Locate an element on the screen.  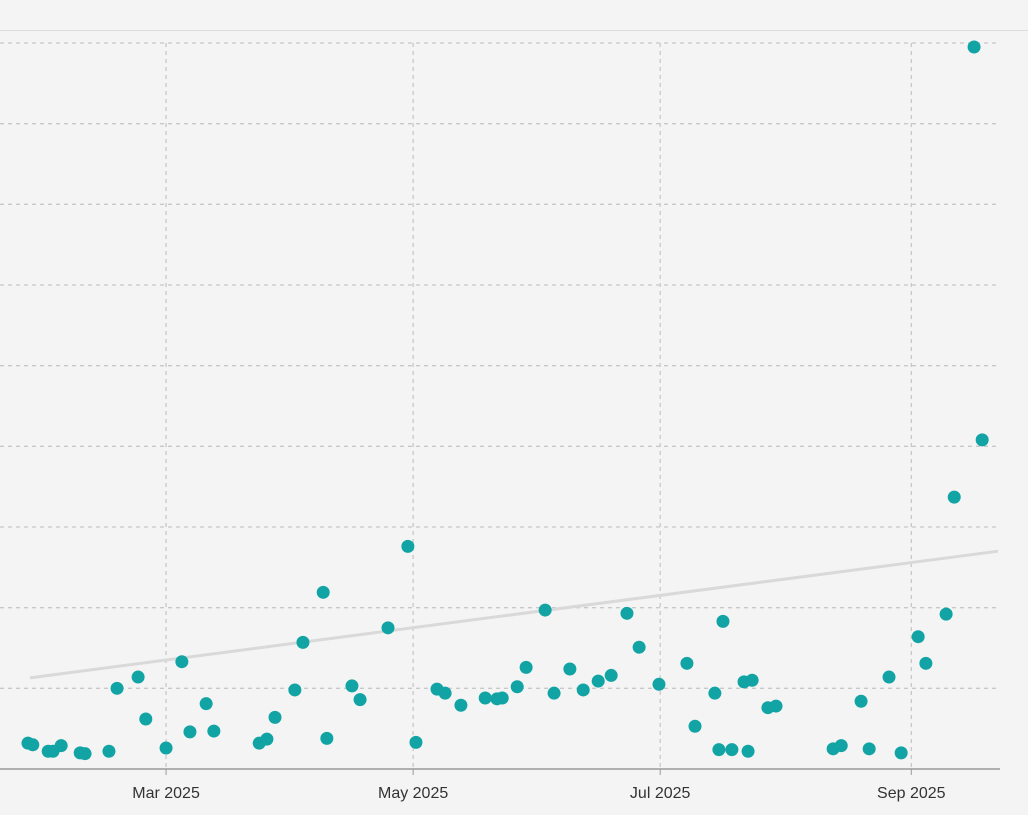
x-tick-label: Sep 2025 is located at coordinates (911, 793).